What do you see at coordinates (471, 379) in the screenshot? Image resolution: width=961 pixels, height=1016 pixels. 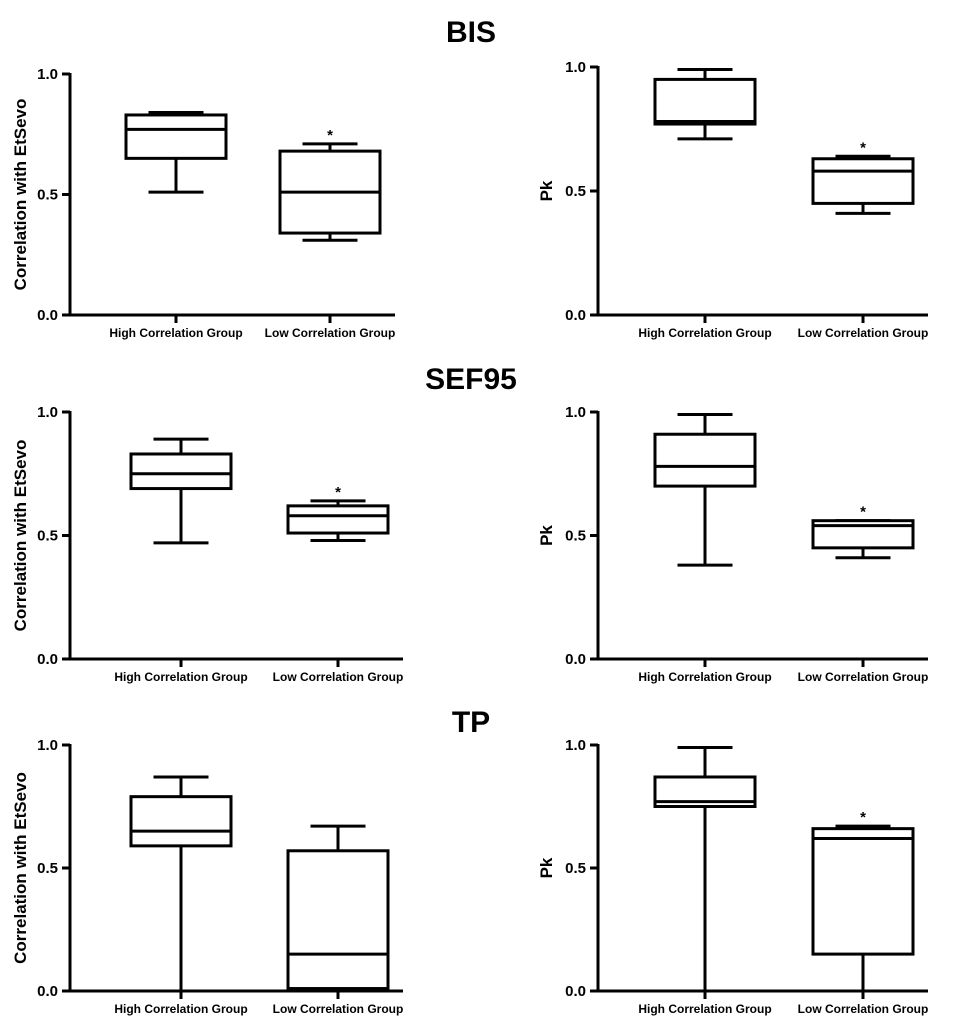 I see `row-title-sef95: SEF95` at bounding box center [471, 379].